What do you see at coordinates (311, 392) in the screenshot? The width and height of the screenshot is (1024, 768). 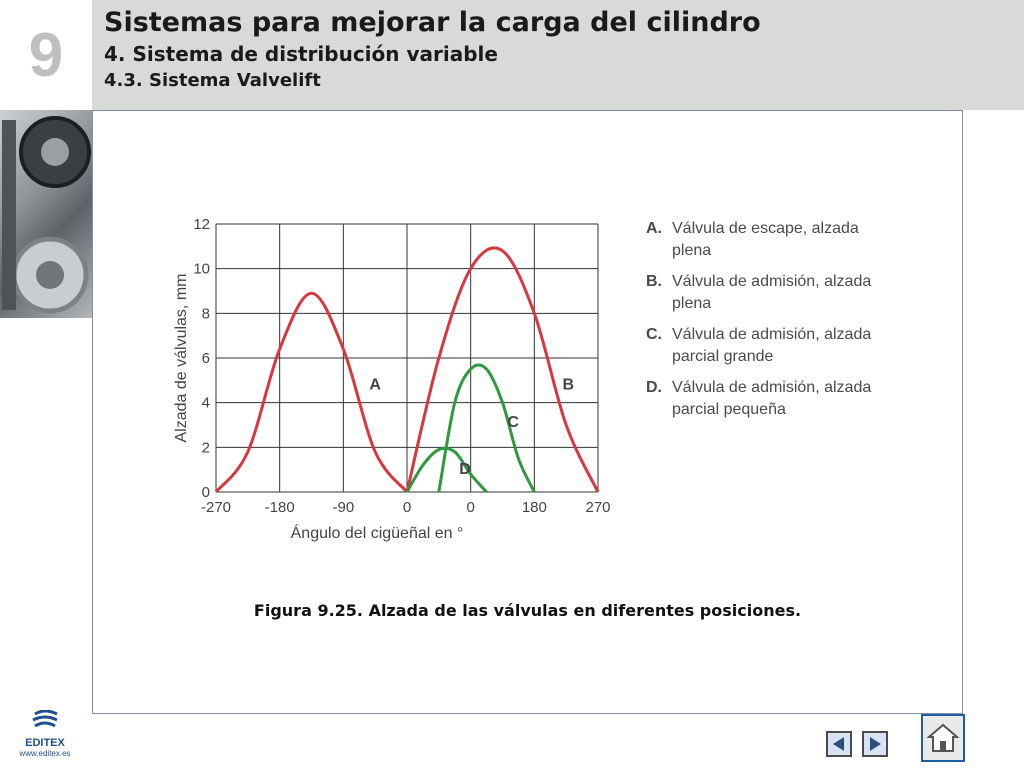 I see `series-line-a` at bounding box center [311, 392].